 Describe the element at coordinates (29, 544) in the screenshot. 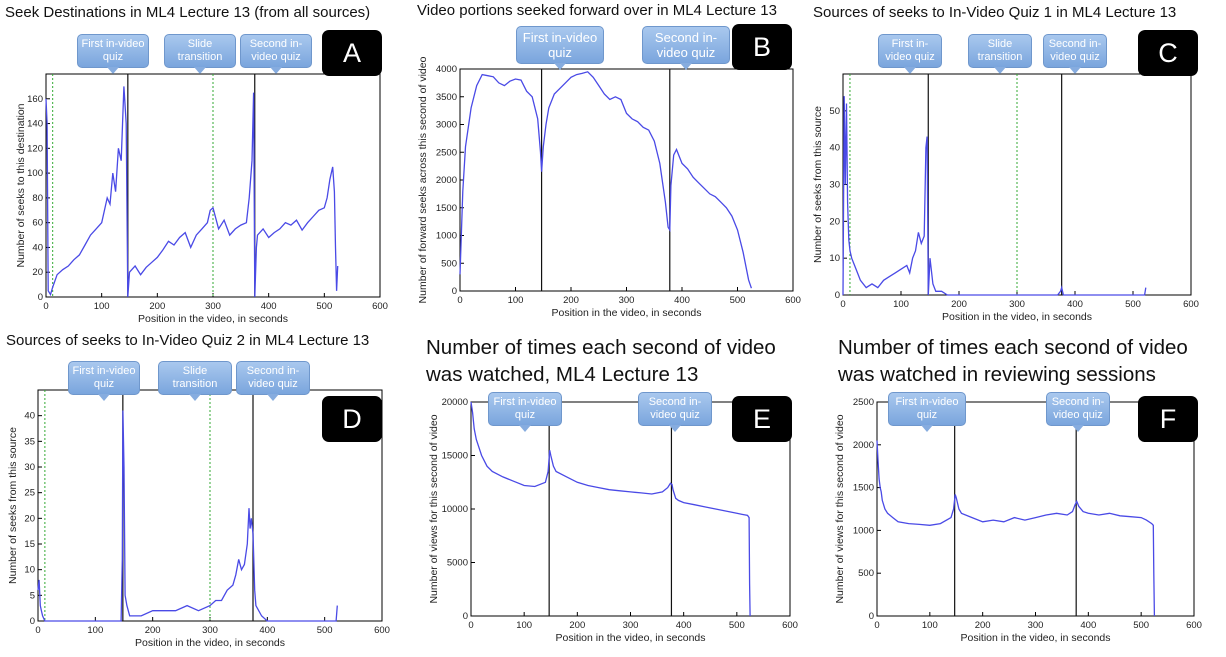

I see `y-tick-label: 15` at that location.